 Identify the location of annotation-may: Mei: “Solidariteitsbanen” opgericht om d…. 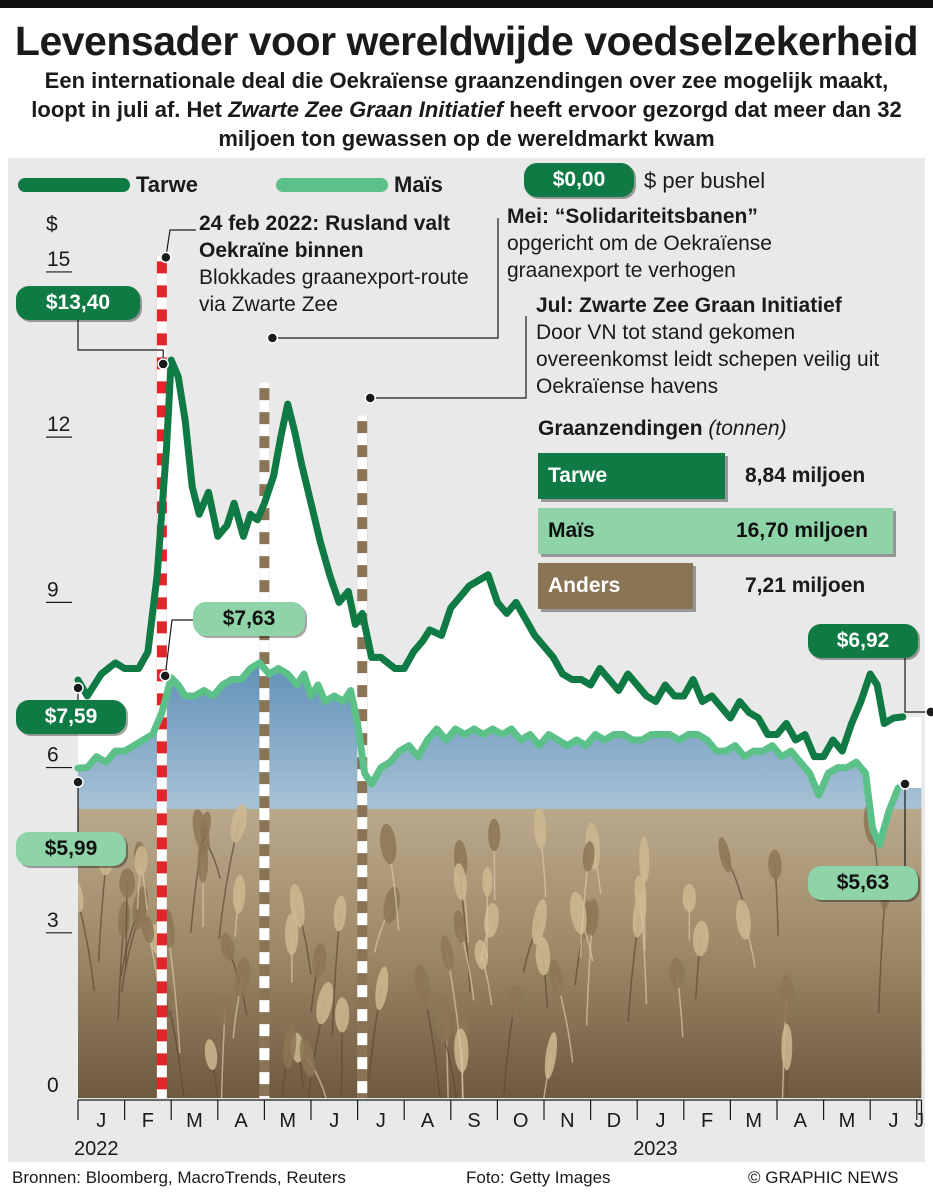
(667, 243).